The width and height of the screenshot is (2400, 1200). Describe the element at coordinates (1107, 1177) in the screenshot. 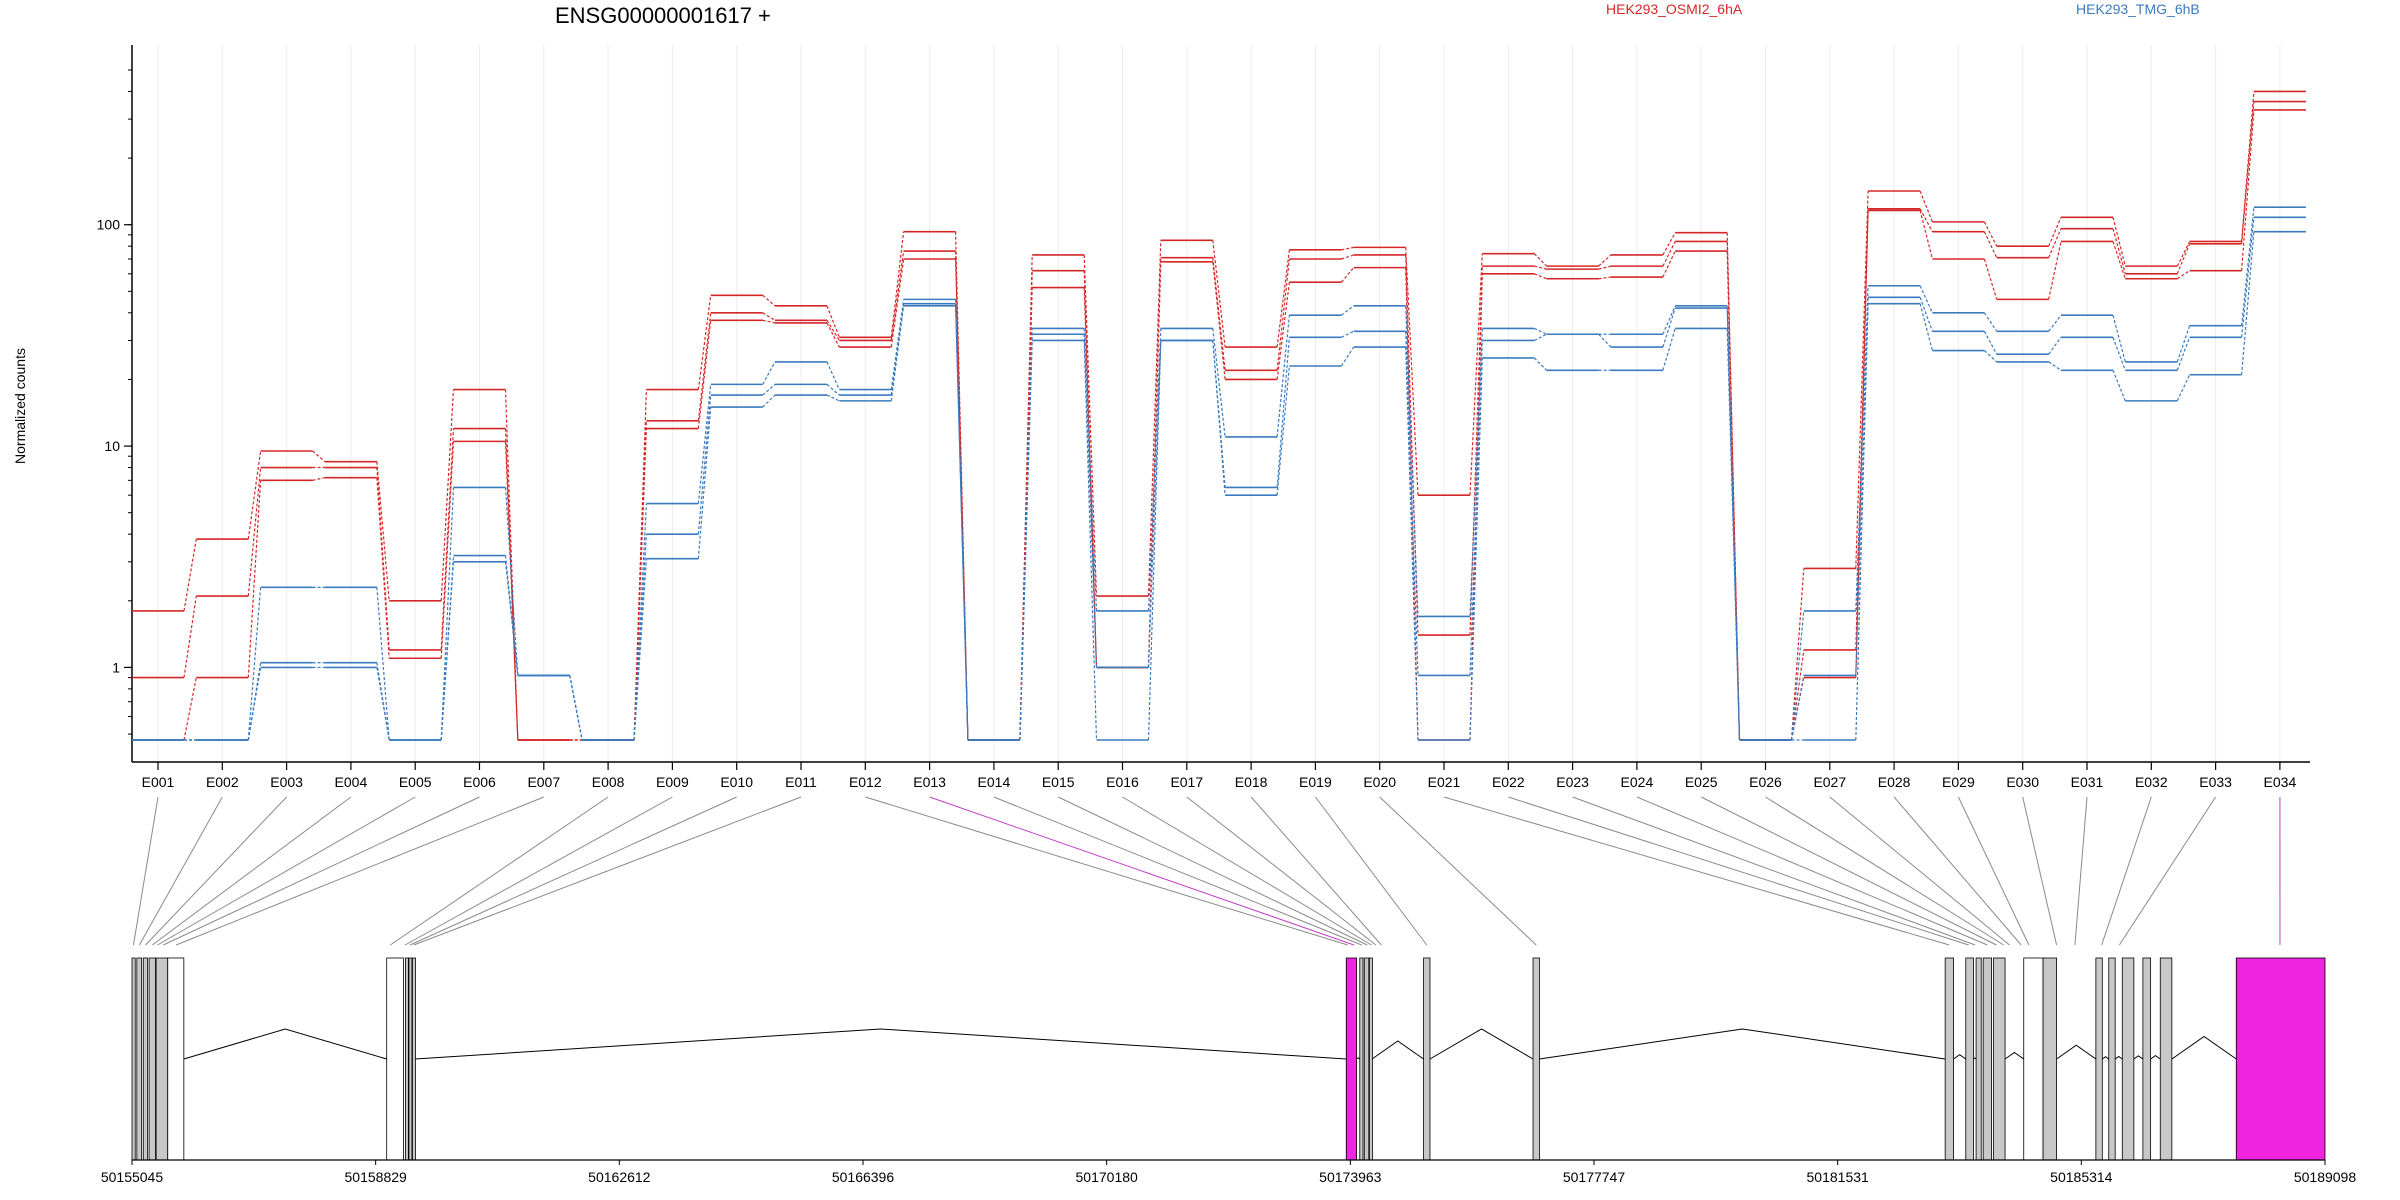

I see `genomic-tick-label: 50170180` at that location.